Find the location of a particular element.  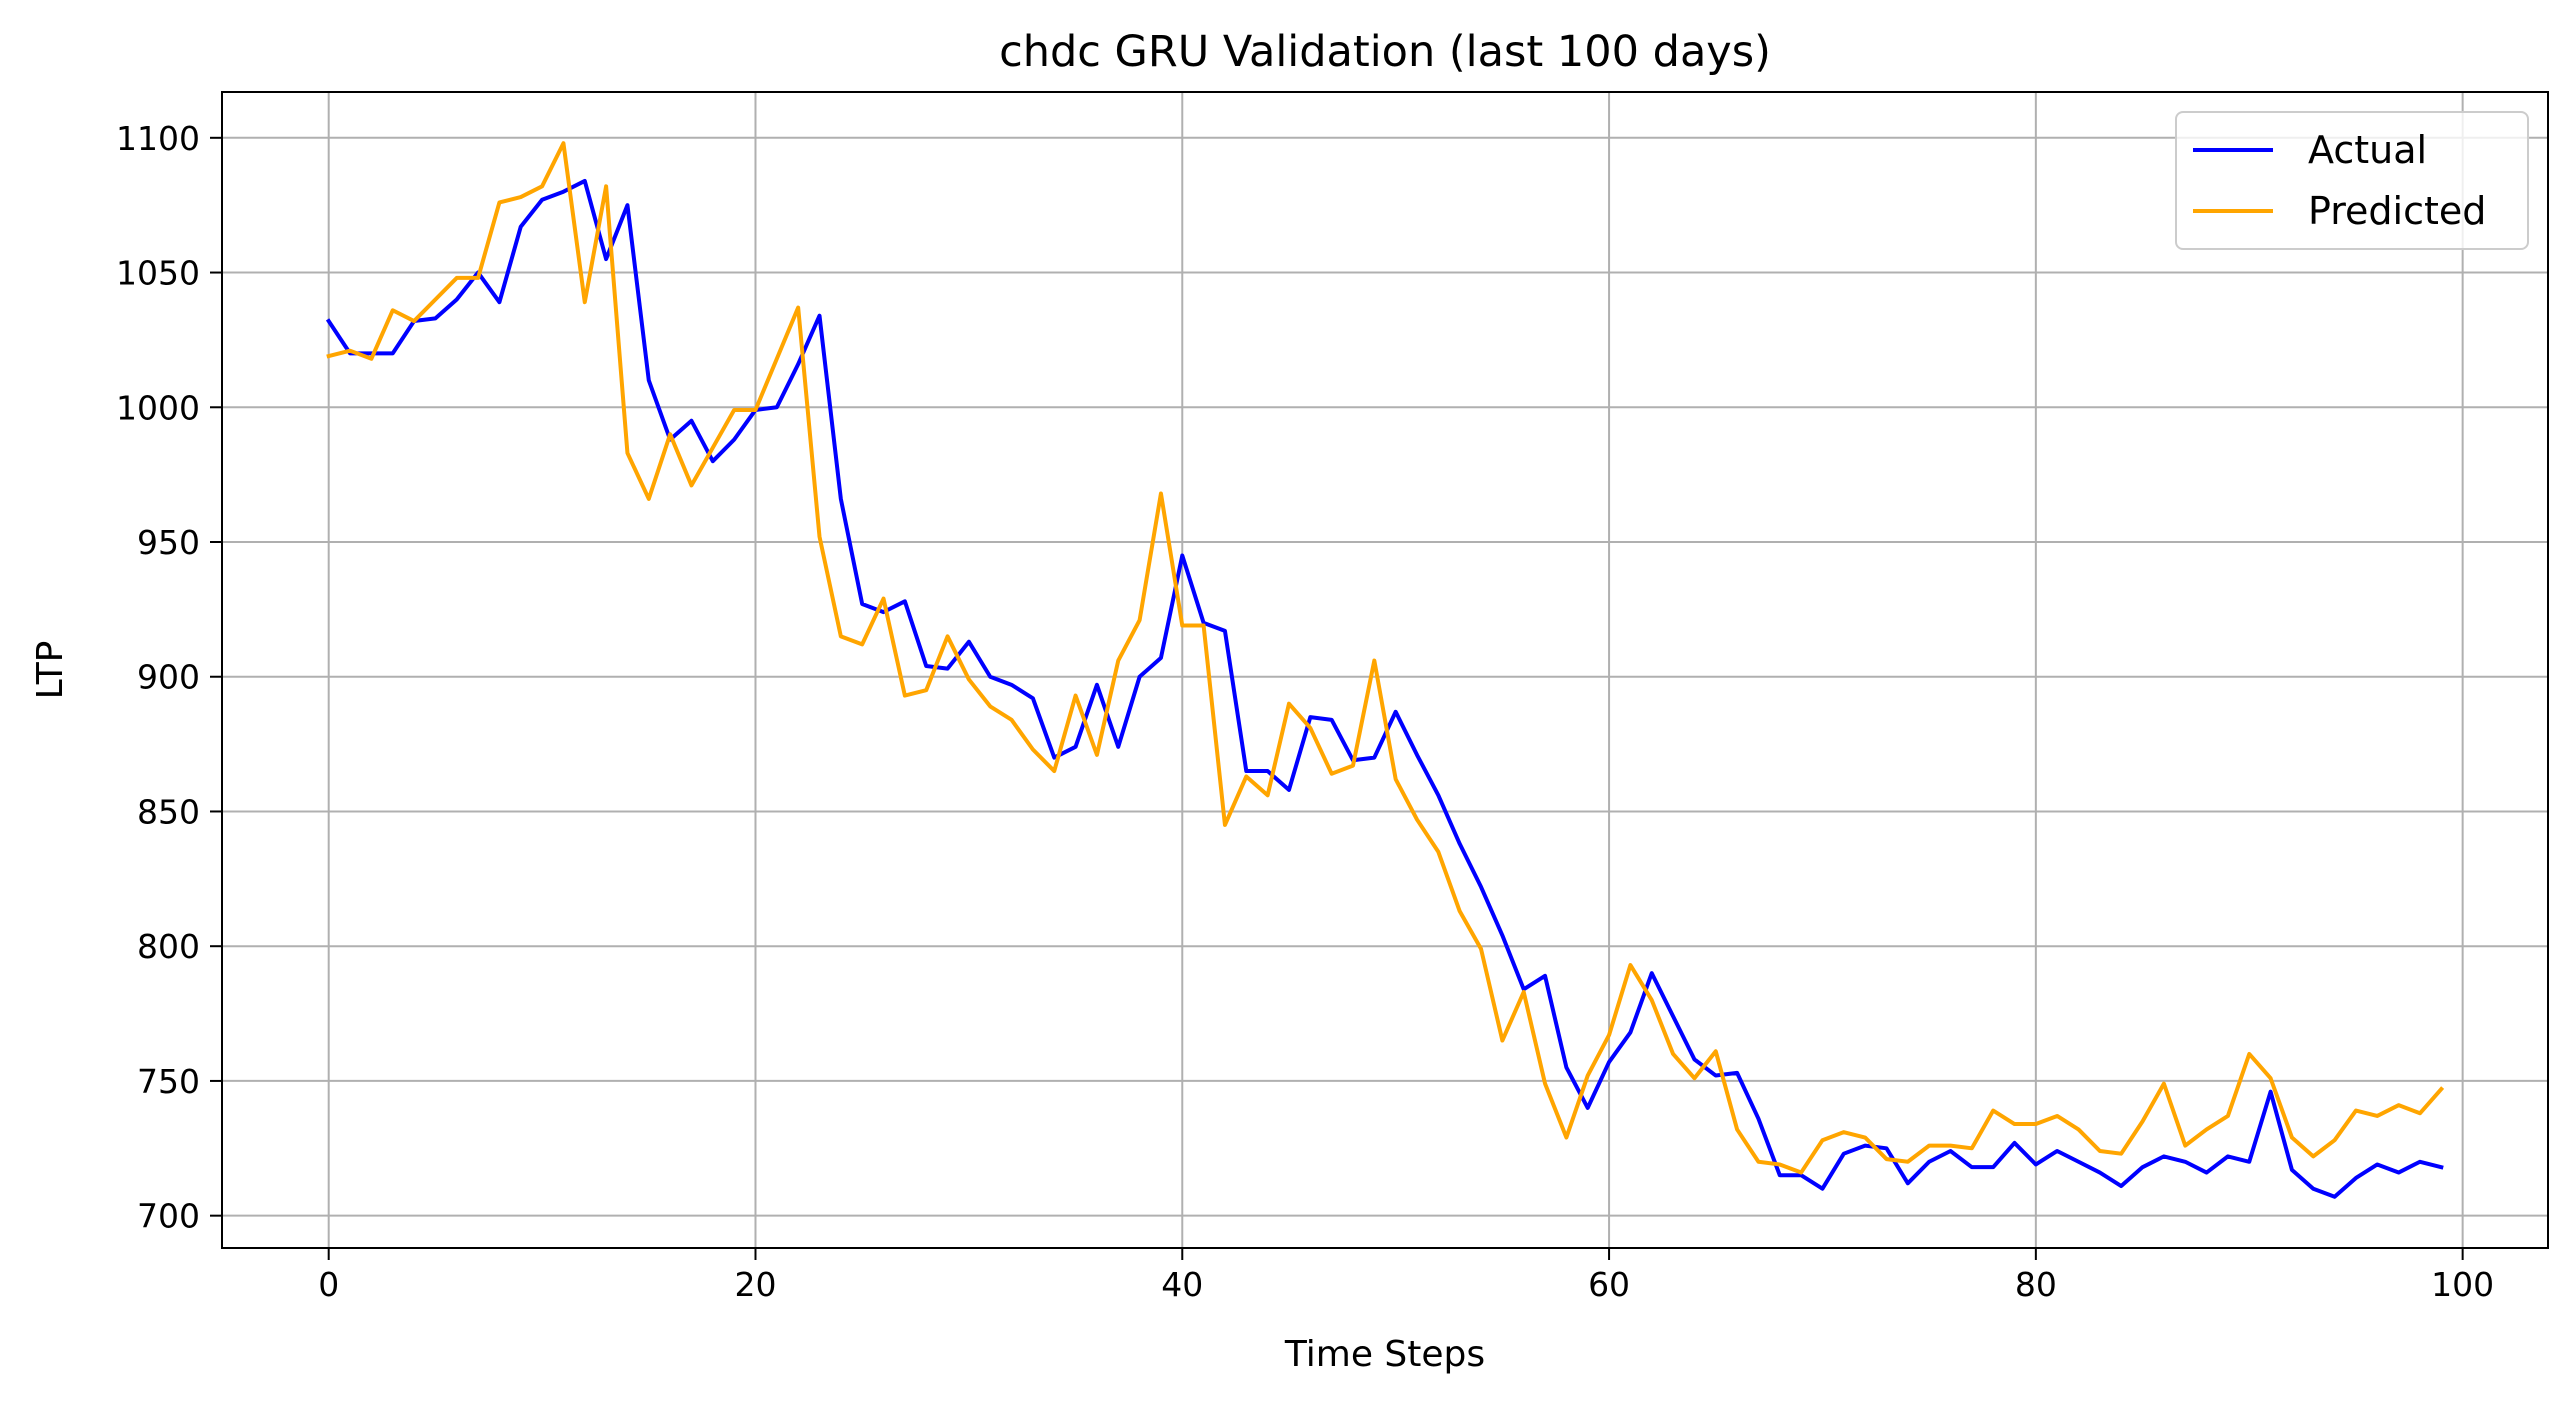

legend: Actual Predicted is located at coordinates (2352, 180).